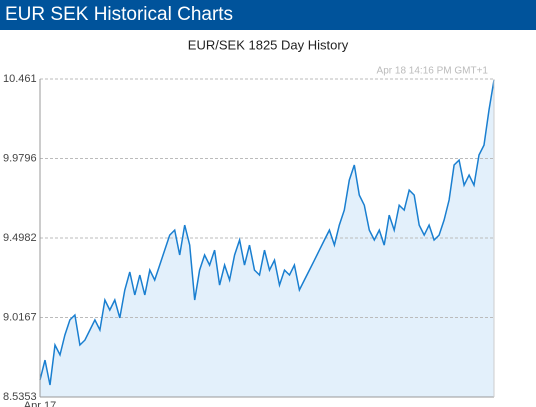 Image resolution: width=536 pixels, height=407 pixels. Describe the element at coordinates (20, 158) in the screenshot. I see `y-tick-label: 9.9796` at that location.